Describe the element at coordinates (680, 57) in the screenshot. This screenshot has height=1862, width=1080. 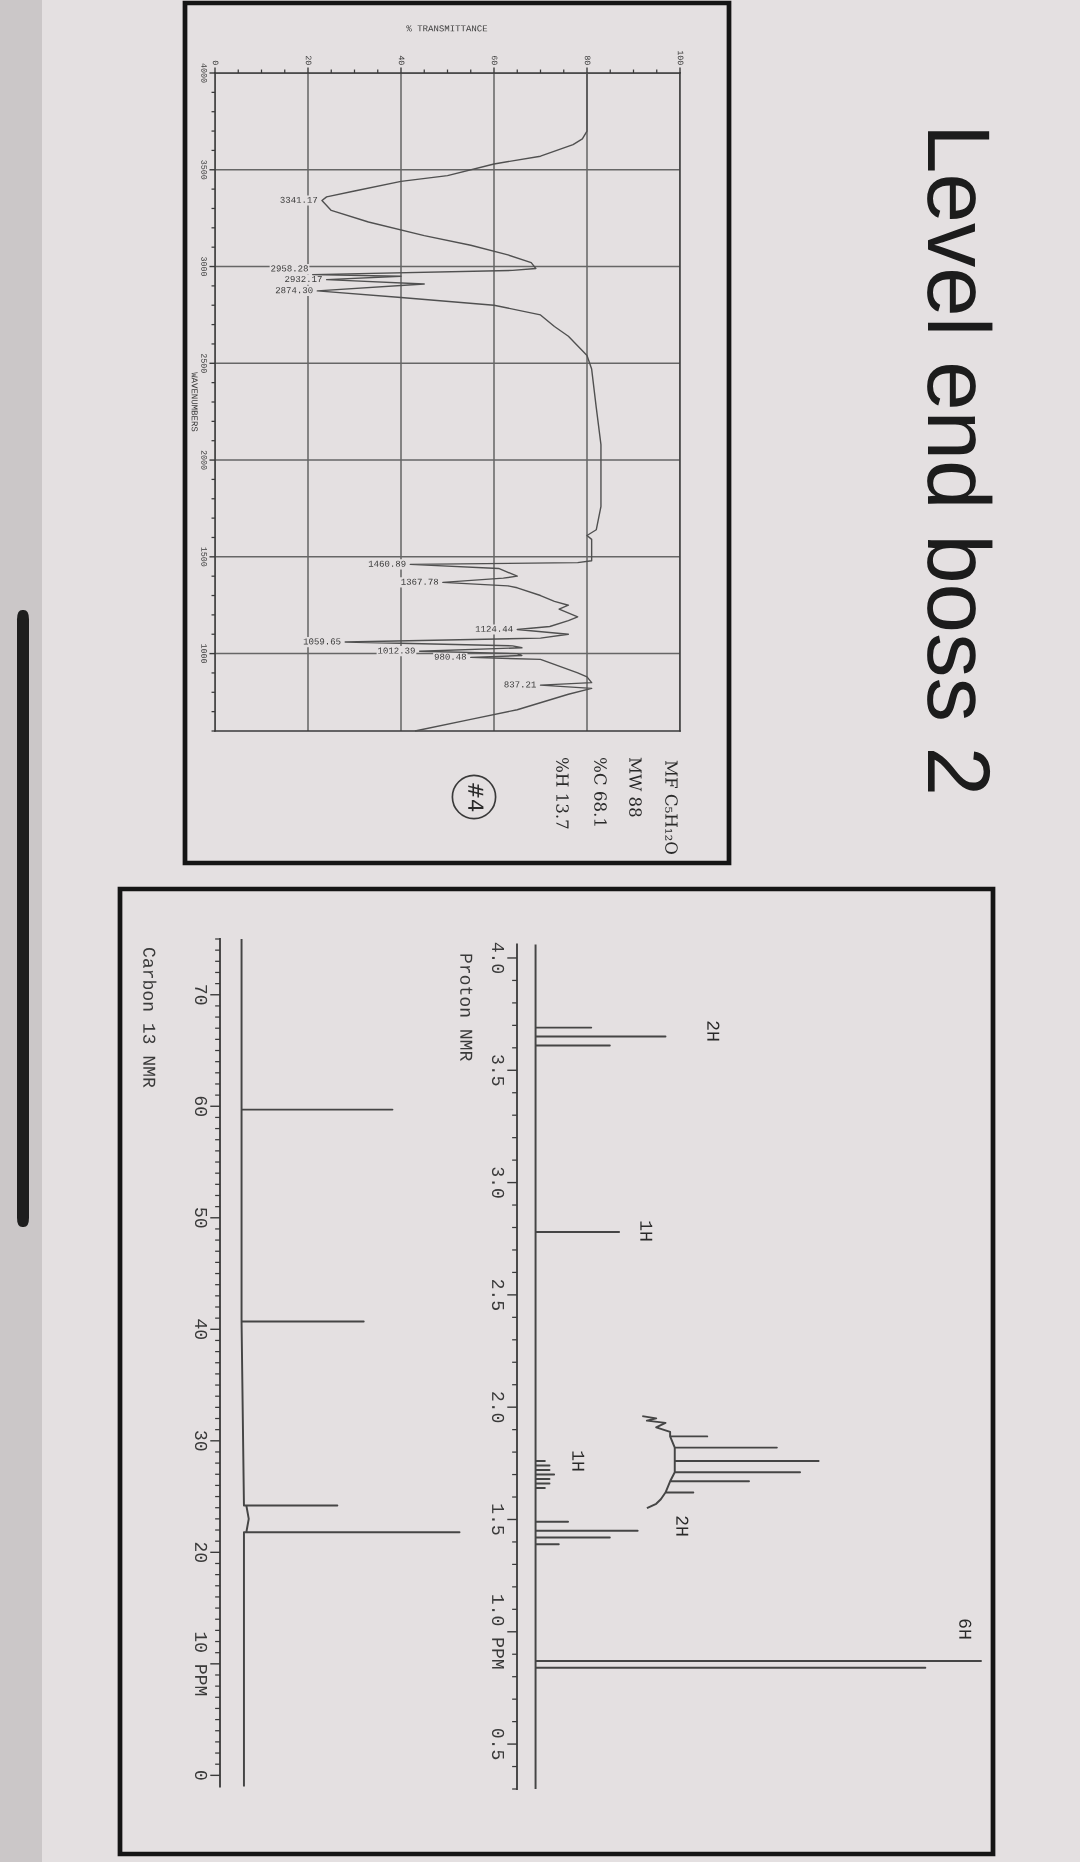
I see `x-tick-label: 100` at that location.